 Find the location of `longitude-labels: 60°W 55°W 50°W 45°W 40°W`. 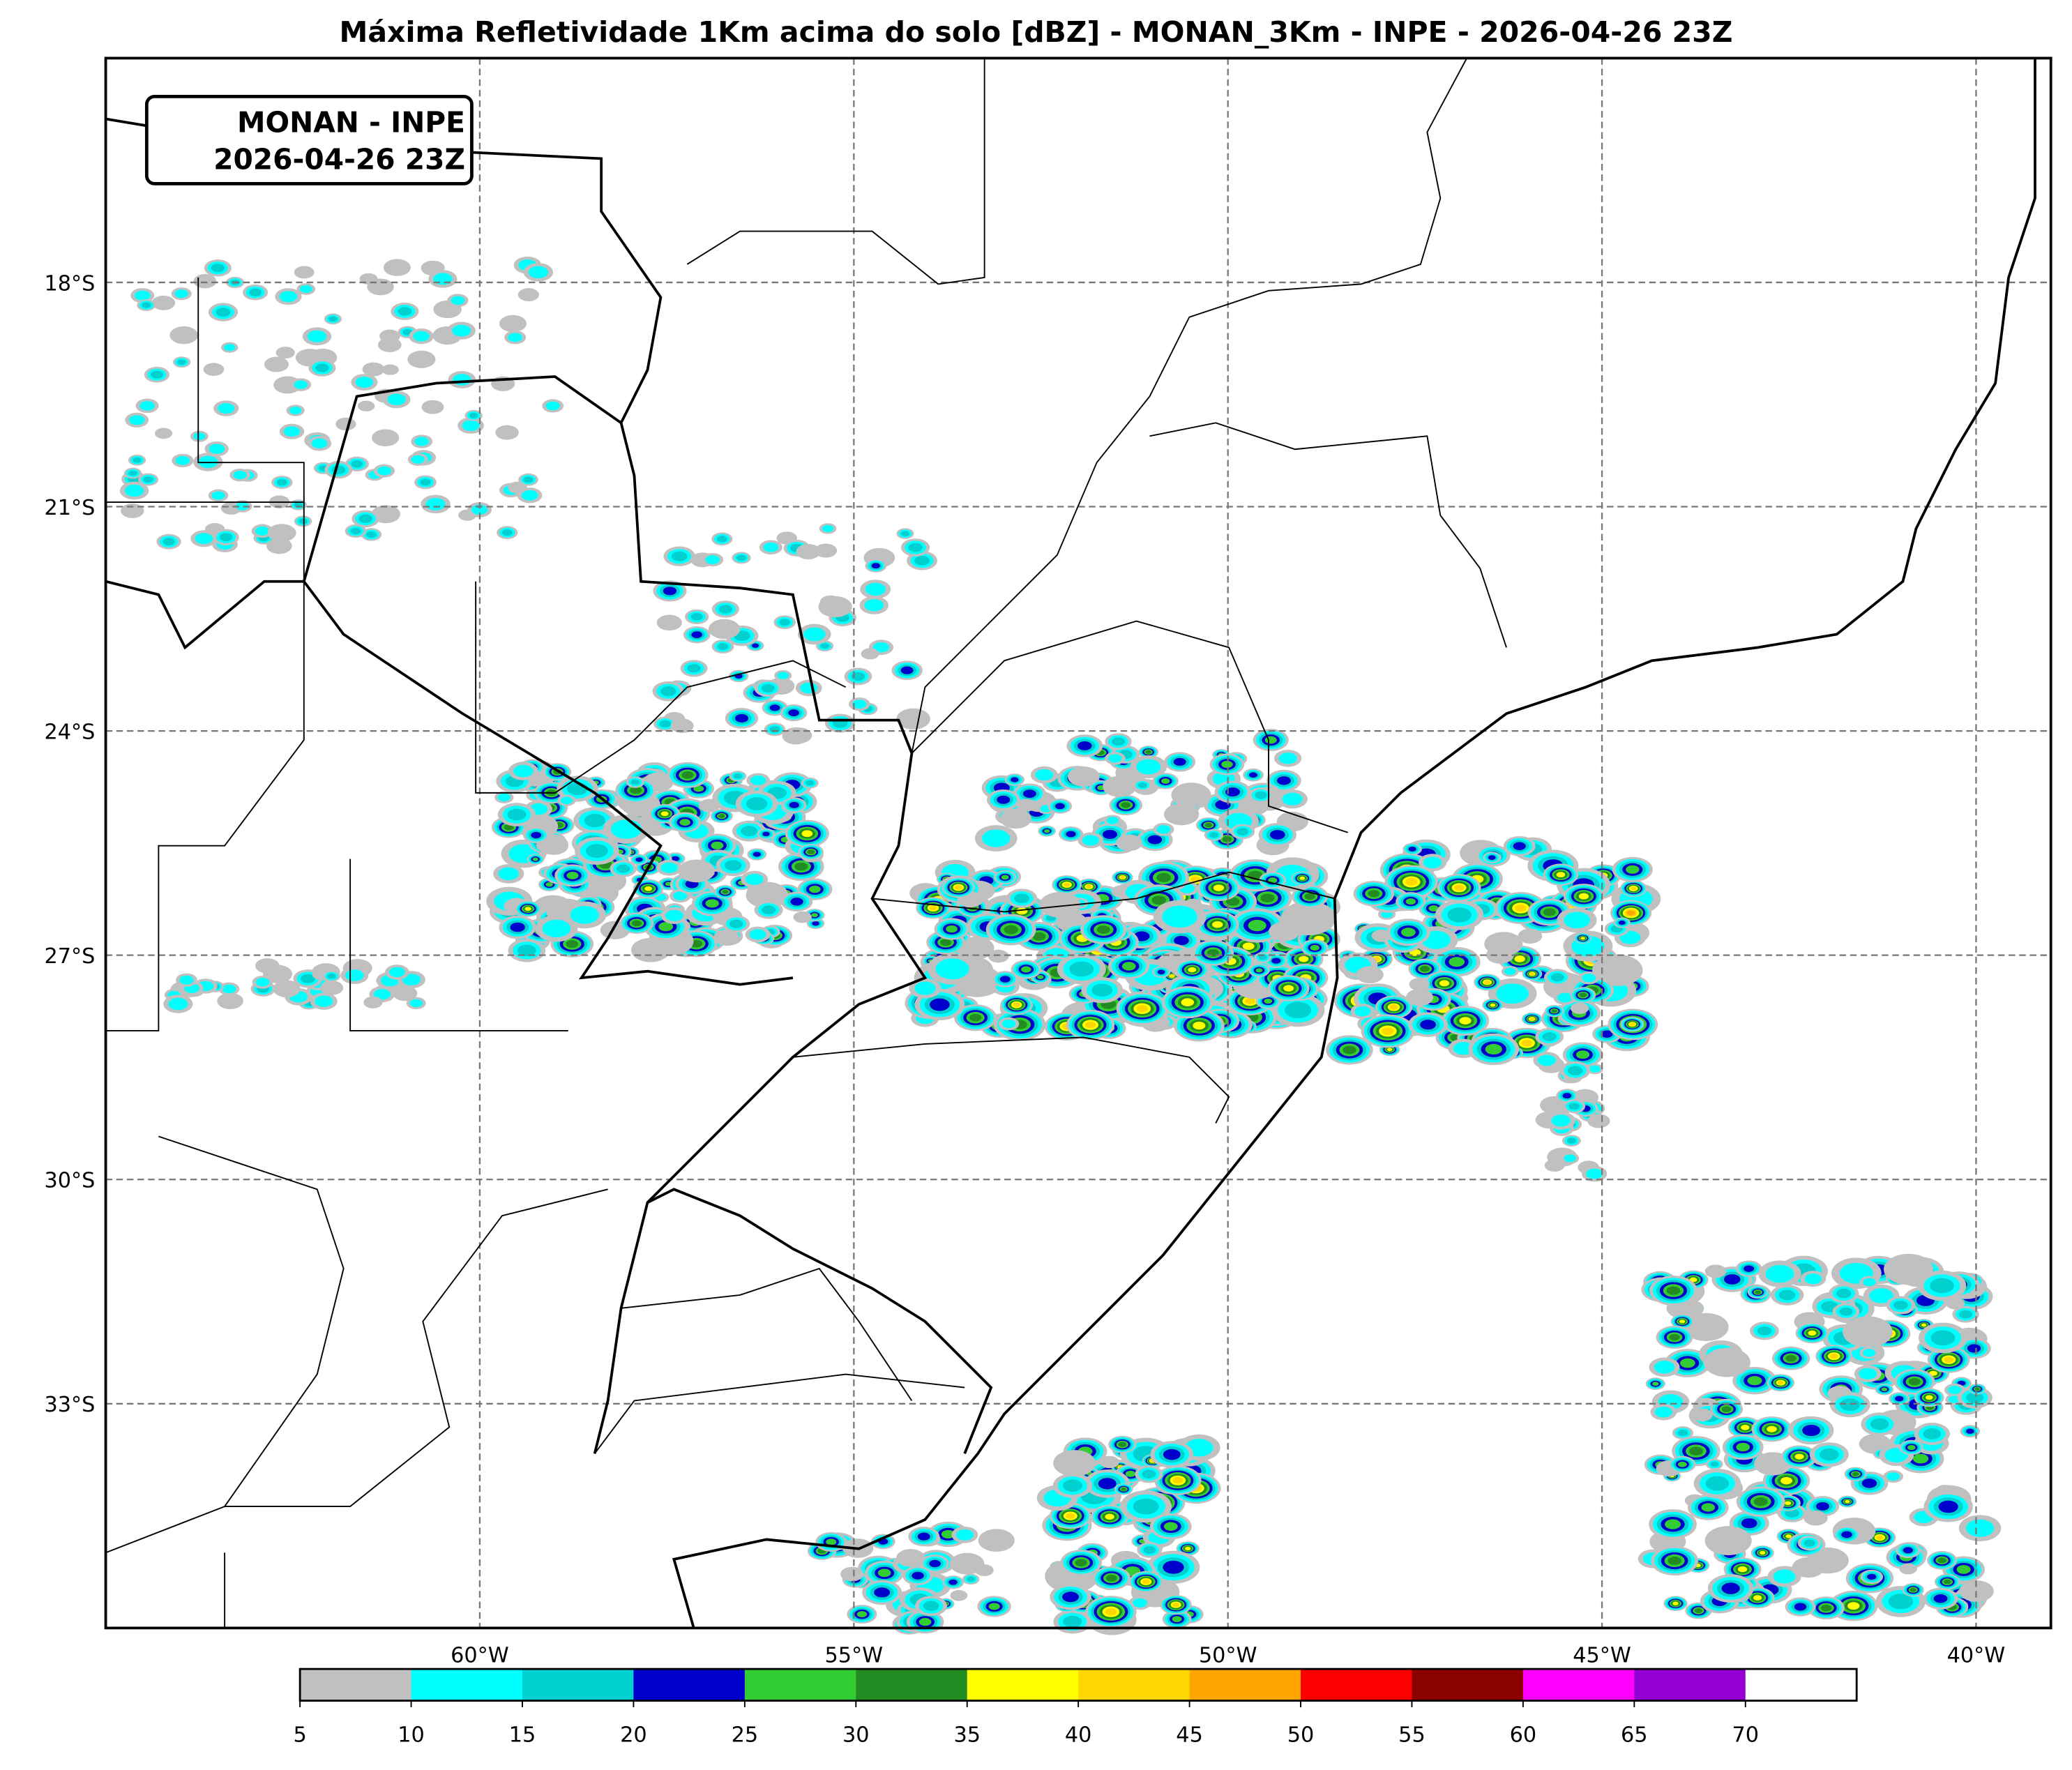

longitude-labels: 60°W 55°W 50°W 45°W 40°W is located at coordinates (1228, 1656).